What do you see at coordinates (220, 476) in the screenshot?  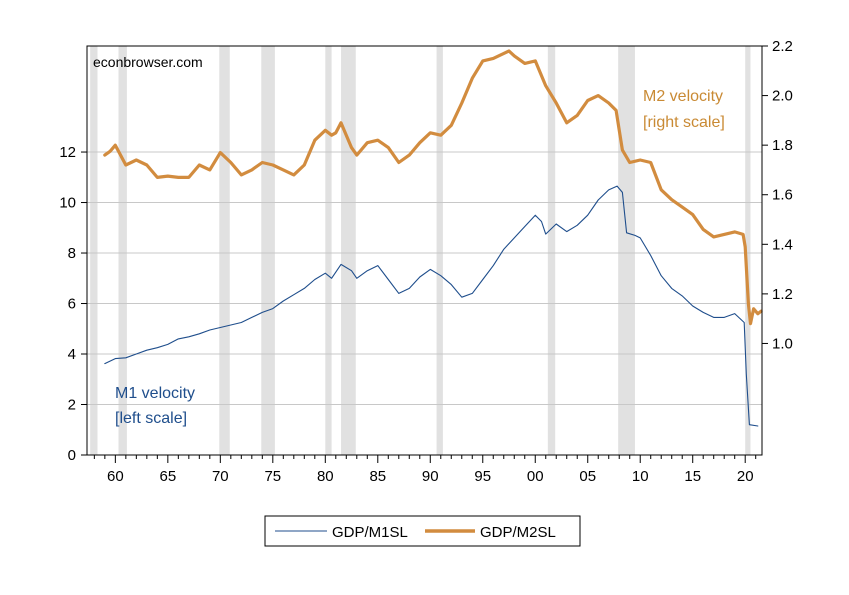 I see `x-tick-label-1970: 70` at bounding box center [220, 476].